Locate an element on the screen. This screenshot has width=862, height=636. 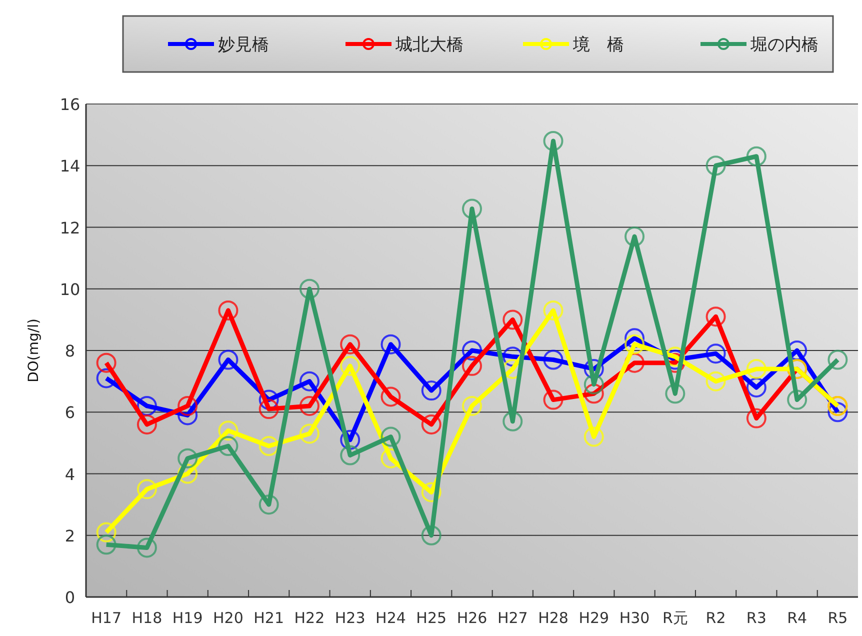
y-tick-label: 16 is located at coordinates (70, 104).